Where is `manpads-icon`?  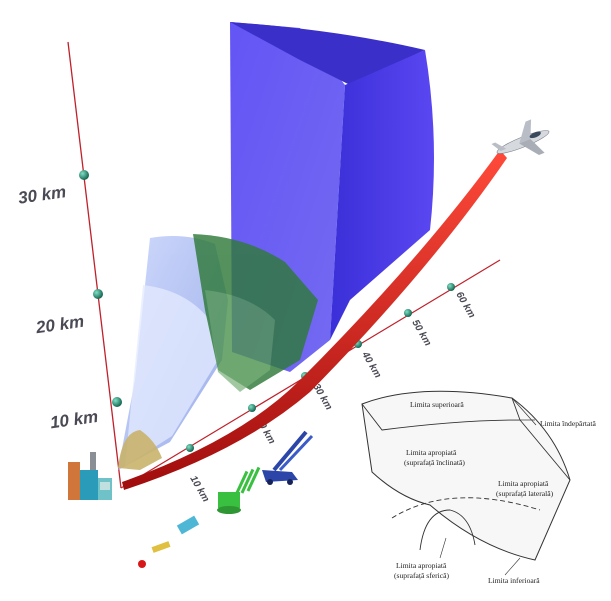 manpads-icon is located at coordinates (169, 541).